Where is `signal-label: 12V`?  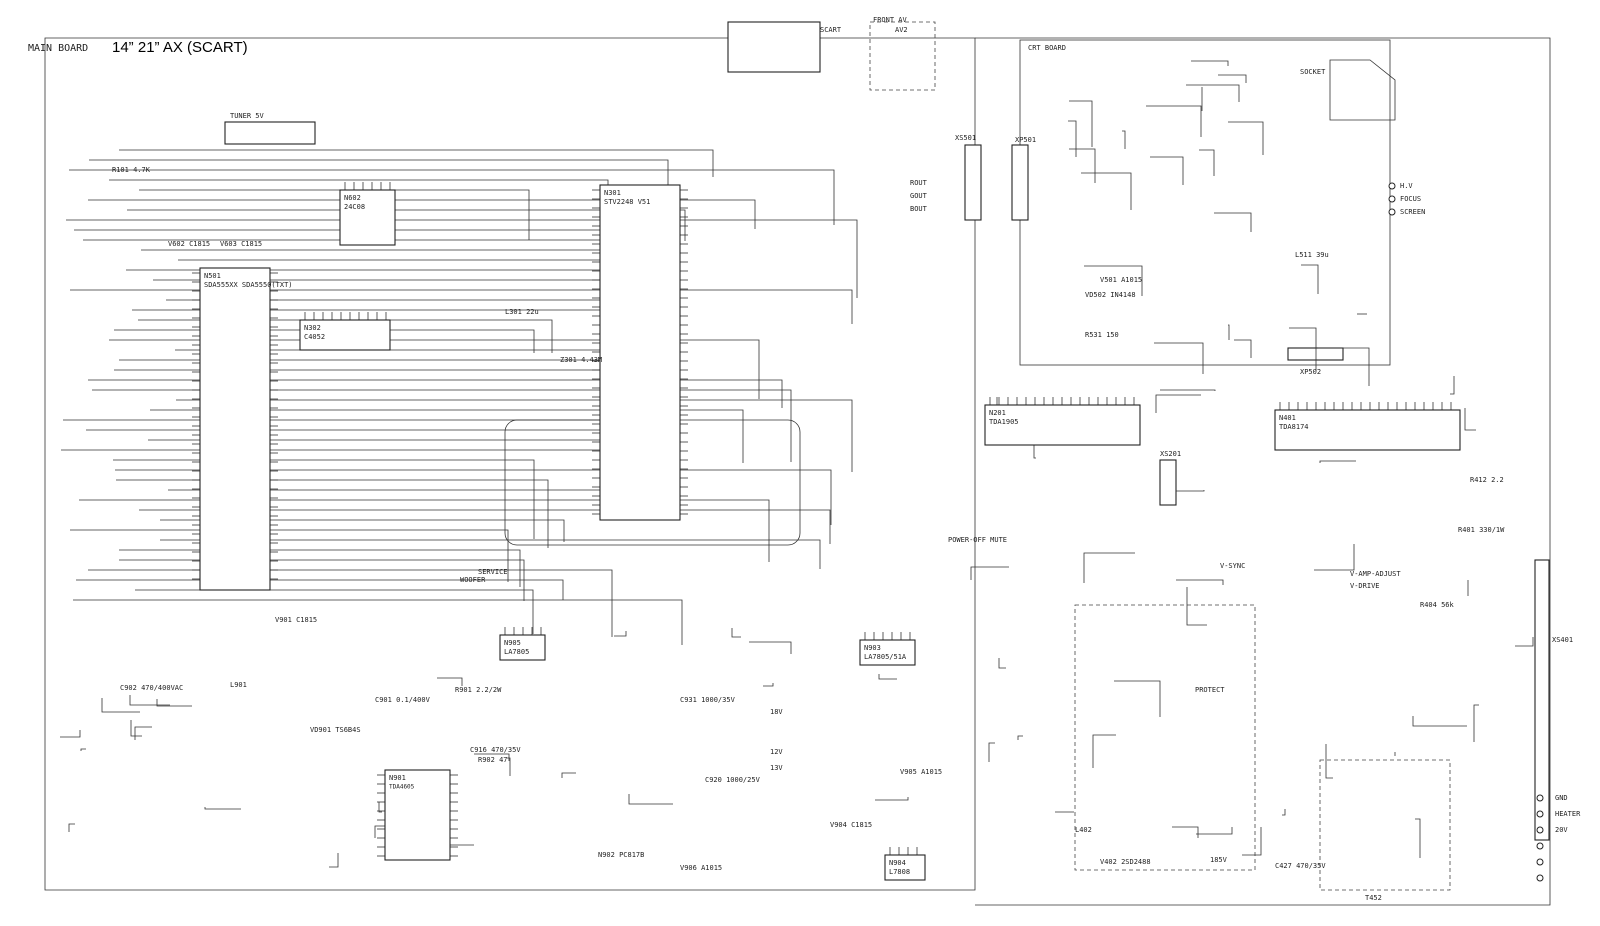 signal-label: 12V is located at coordinates (776, 752).